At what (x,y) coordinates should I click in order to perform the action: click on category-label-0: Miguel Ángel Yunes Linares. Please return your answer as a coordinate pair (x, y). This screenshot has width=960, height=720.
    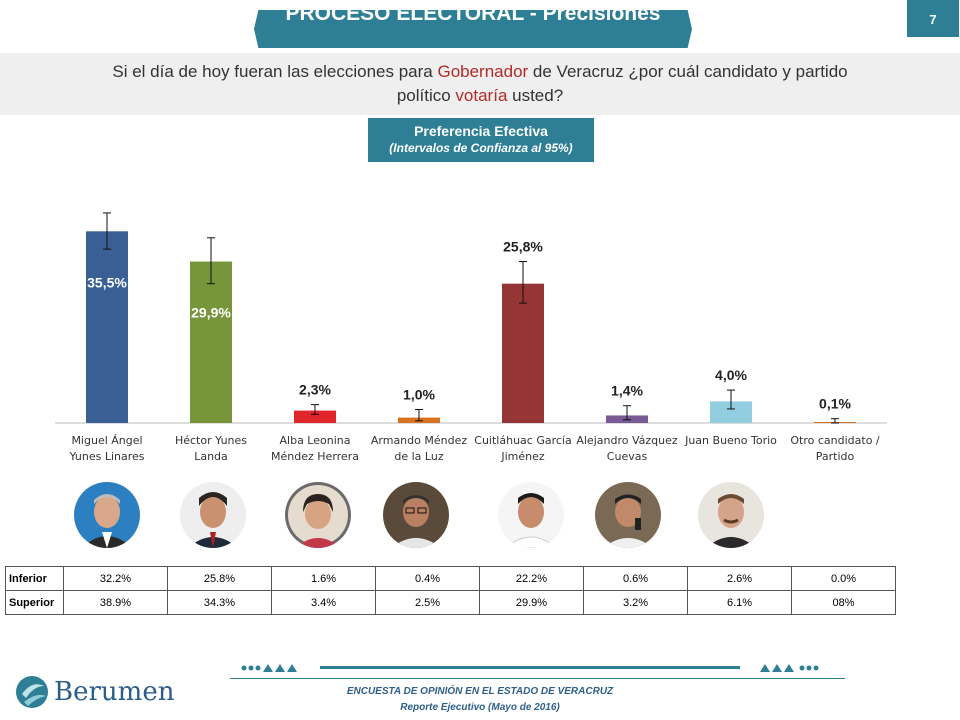
    Looking at the image, I should click on (107, 448).